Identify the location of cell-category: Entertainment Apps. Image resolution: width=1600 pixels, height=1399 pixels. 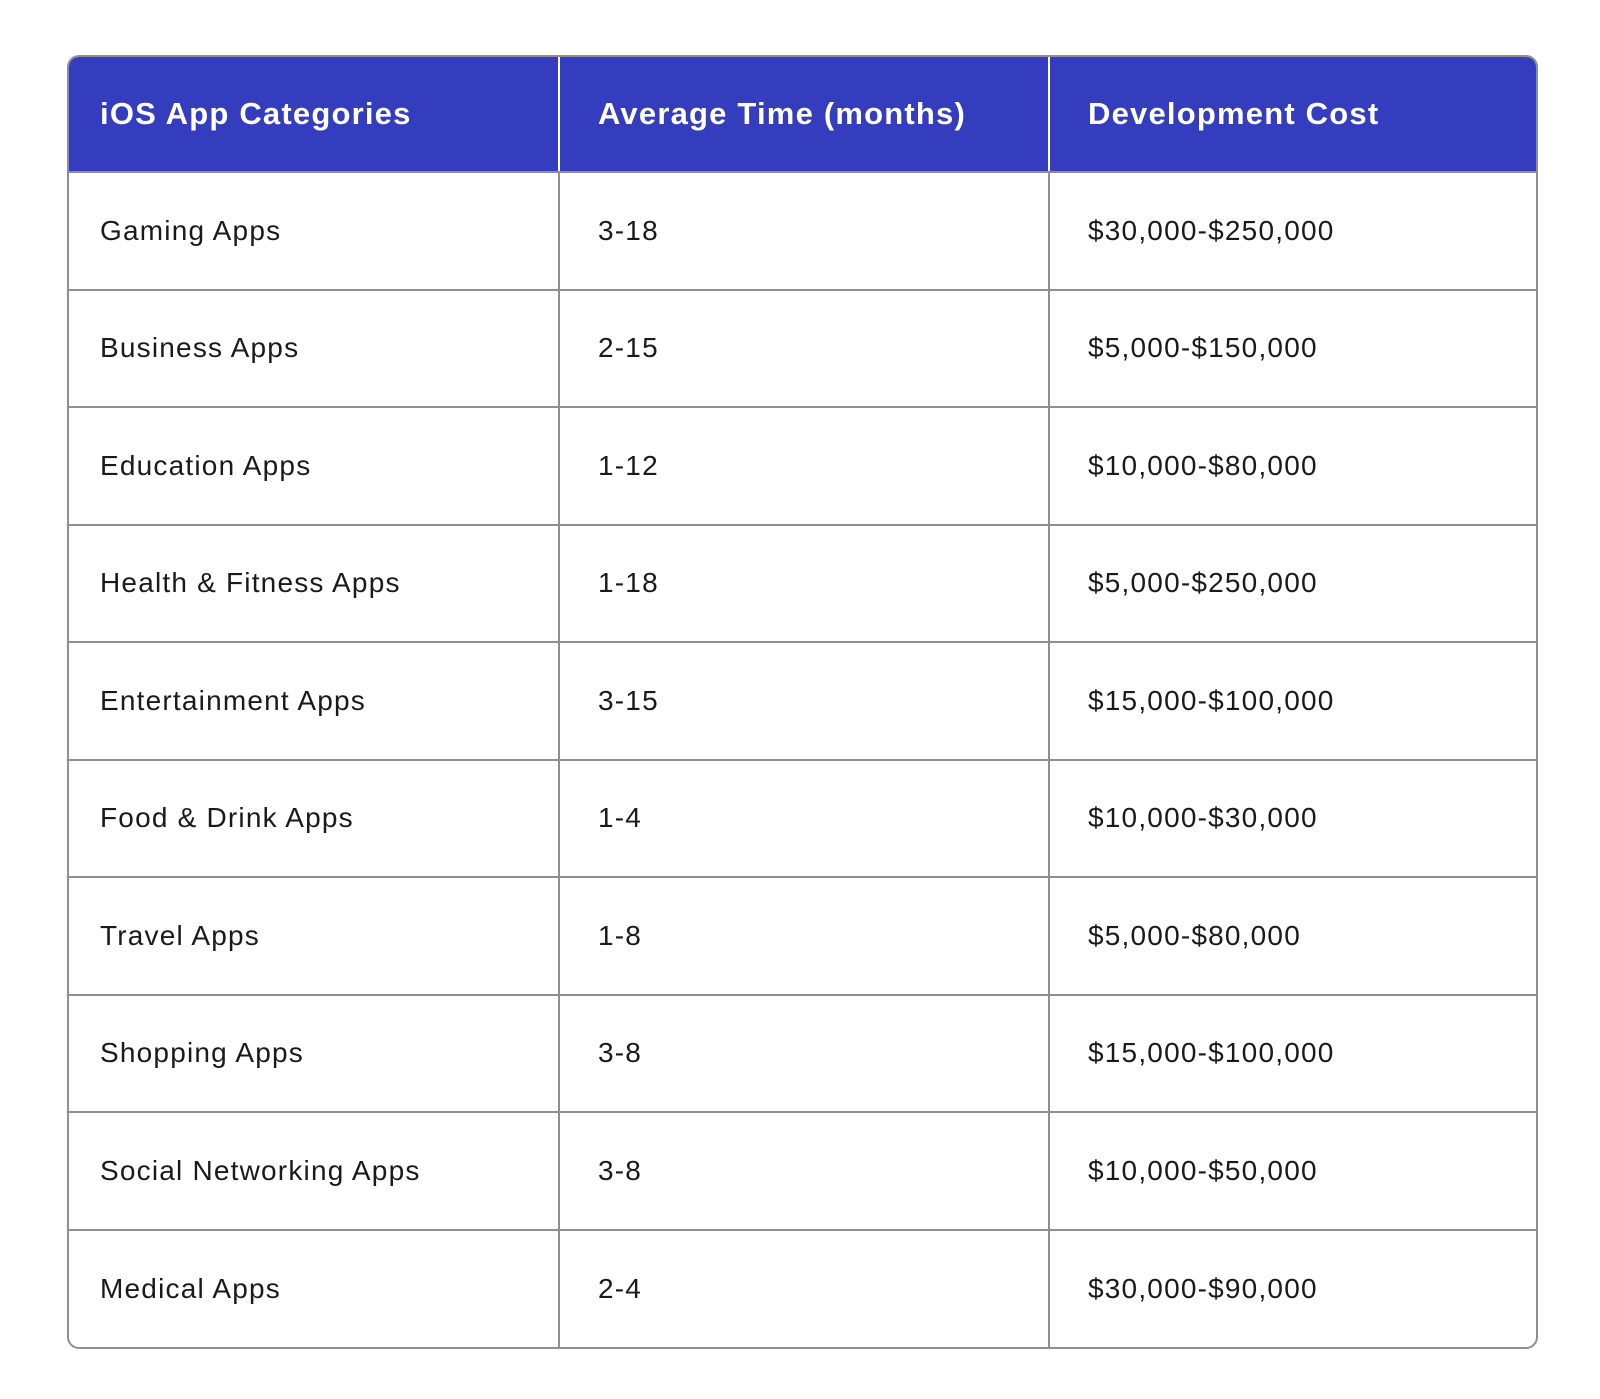
(314, 701).